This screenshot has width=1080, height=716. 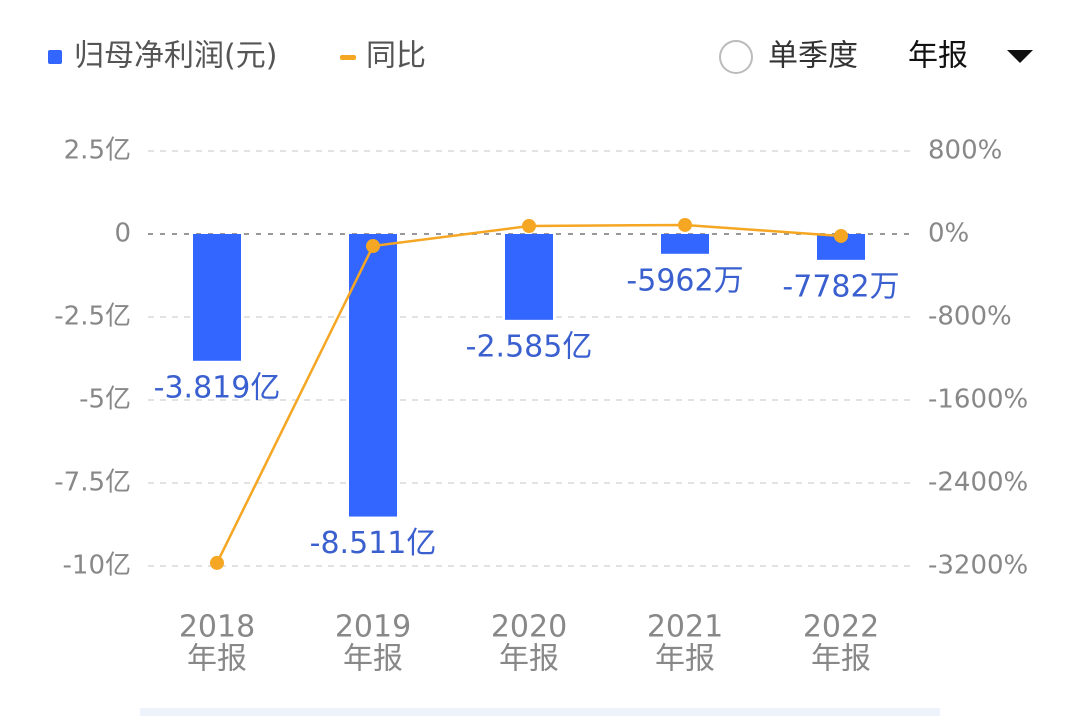 I want to click on y2-tick-label: -800%, so click(x=970, y=317).